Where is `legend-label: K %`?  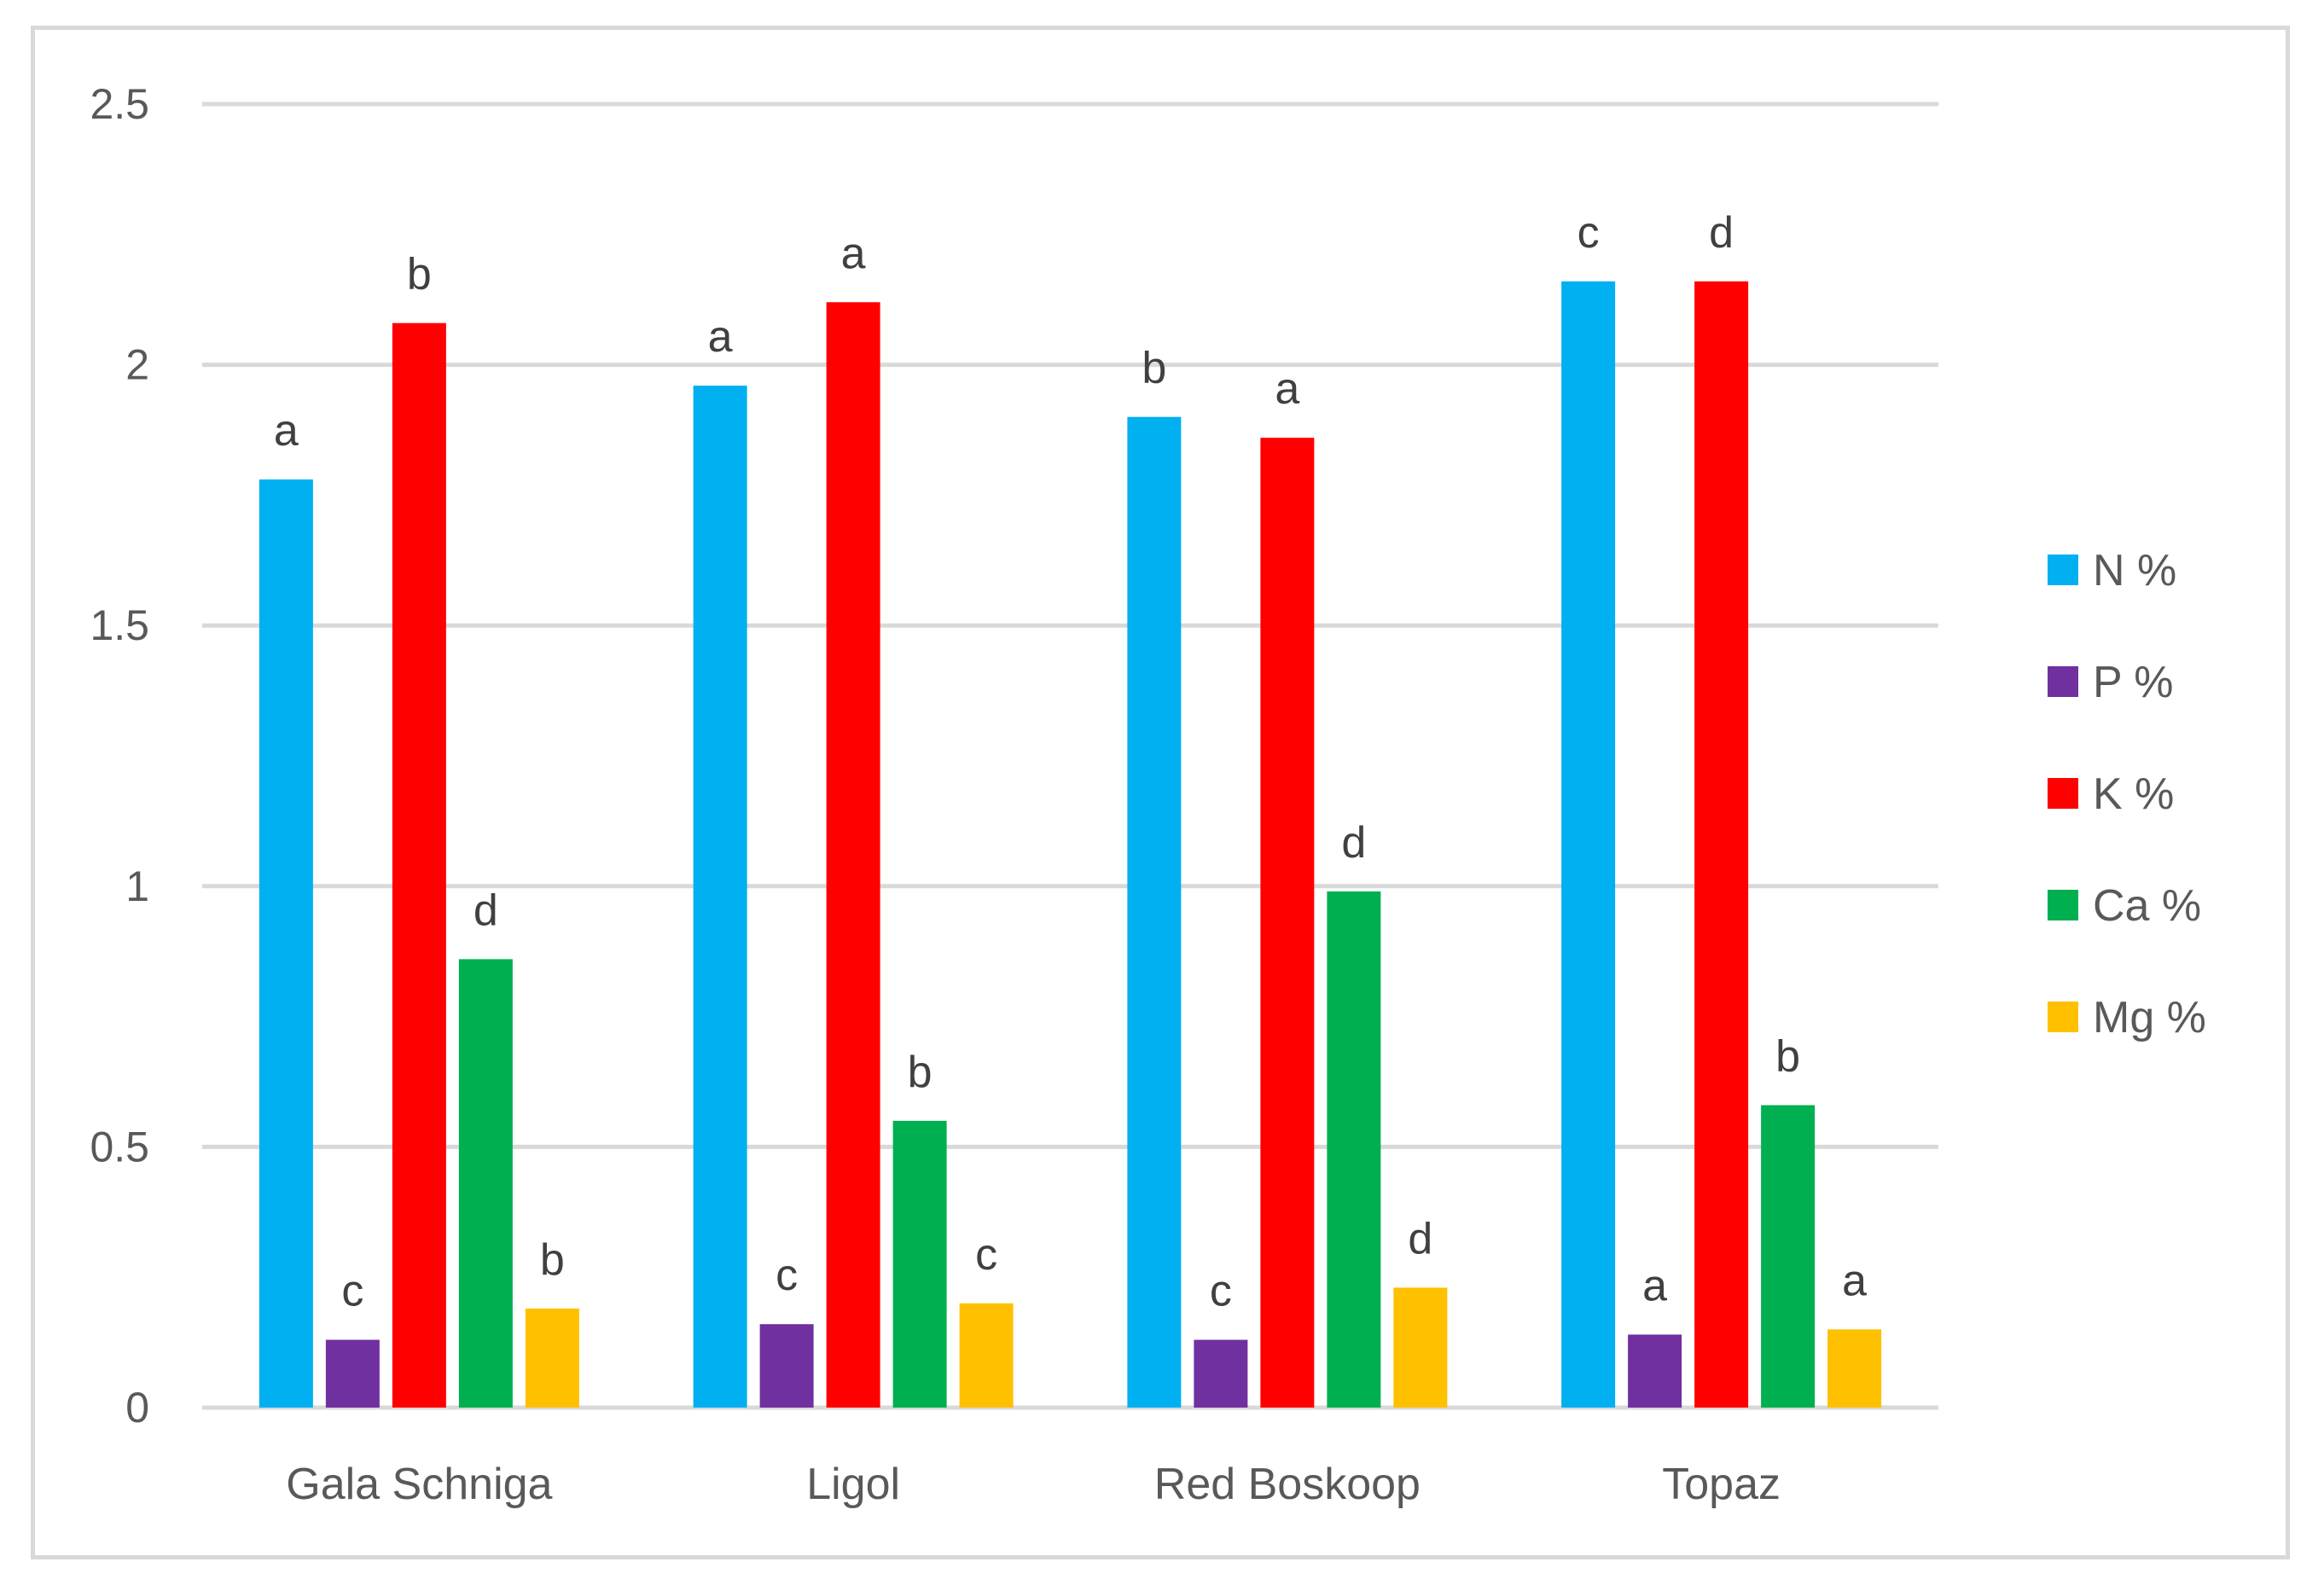 legend-label: K % is located at coordinates (2133, 794).